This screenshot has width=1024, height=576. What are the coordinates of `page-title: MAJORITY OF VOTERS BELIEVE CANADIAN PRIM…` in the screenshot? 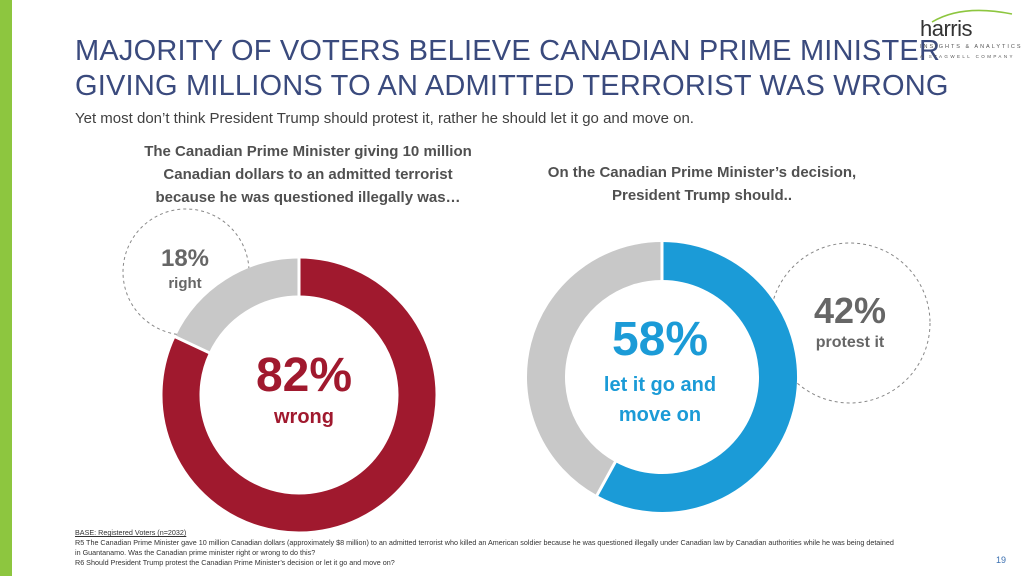 It's located at (512, 69).